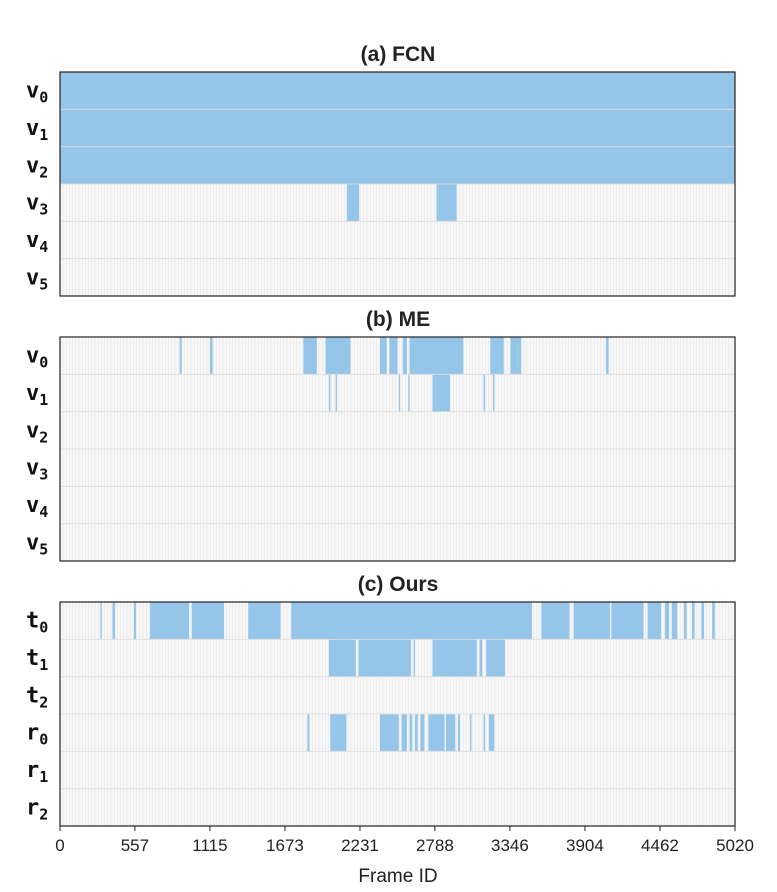  I want to click on x-tick-label: 2231, so click(360, 845).